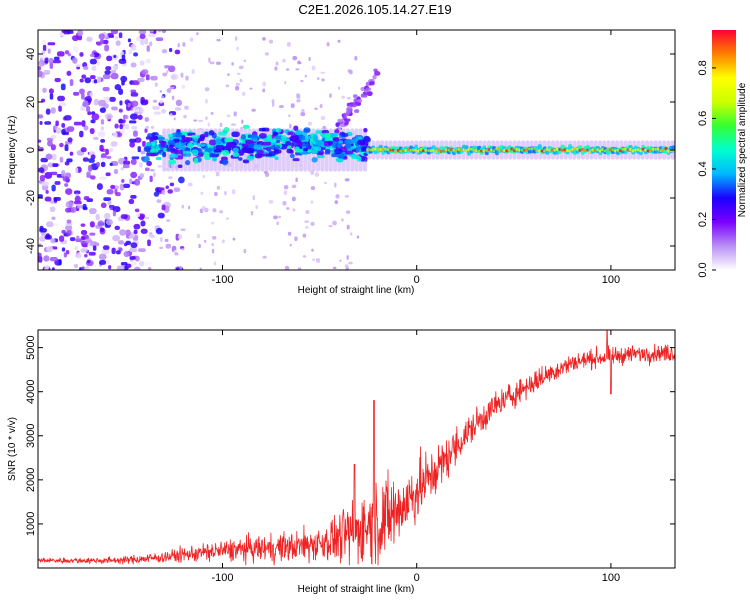 The height and width of the screenshot is (600, 750). I want to click on snr-x-tick-label: -100, so click(222, 578).